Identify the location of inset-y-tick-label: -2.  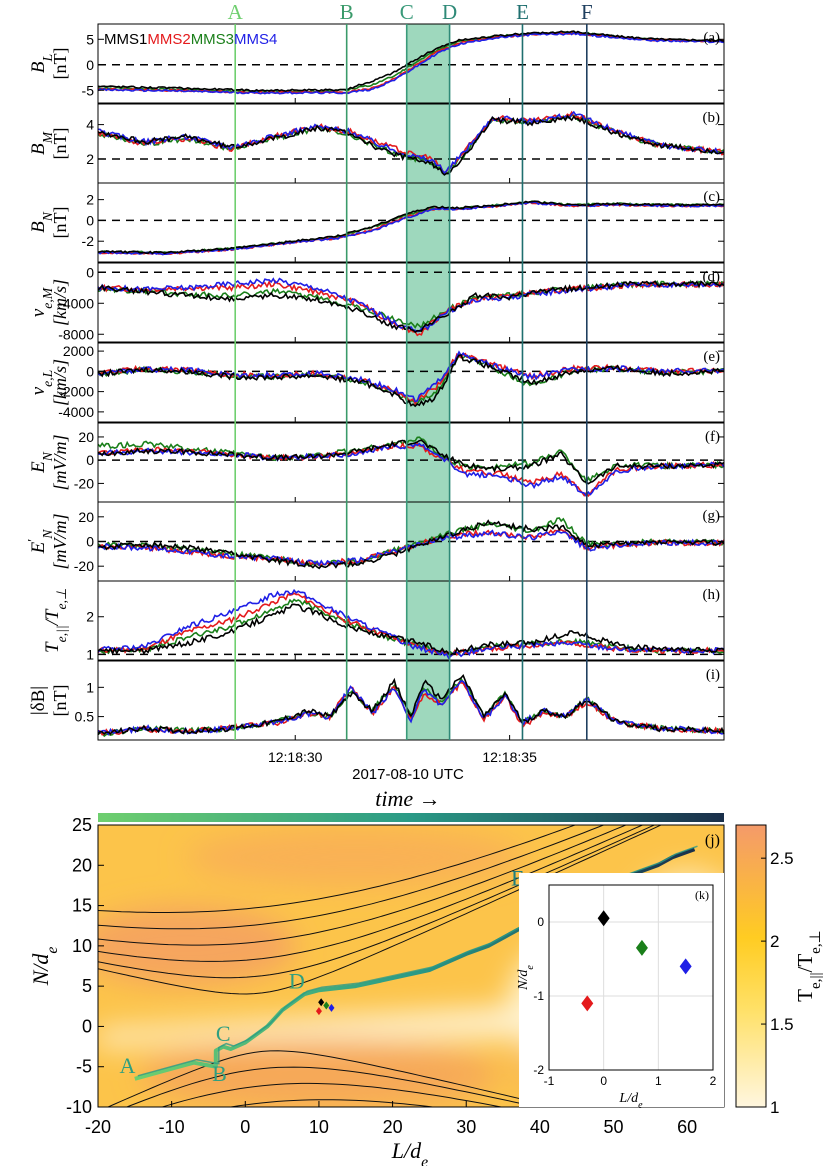
(538, 1070).